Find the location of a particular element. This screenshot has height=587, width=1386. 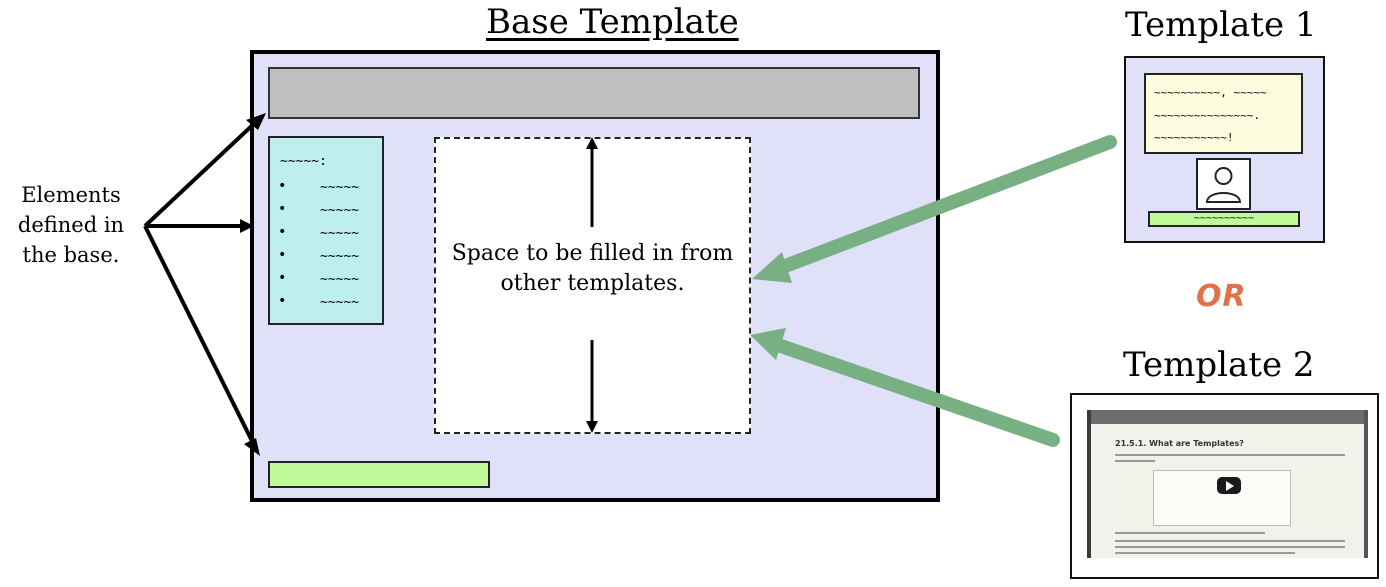

base-element-arrows is located at coordinates (201, 283).